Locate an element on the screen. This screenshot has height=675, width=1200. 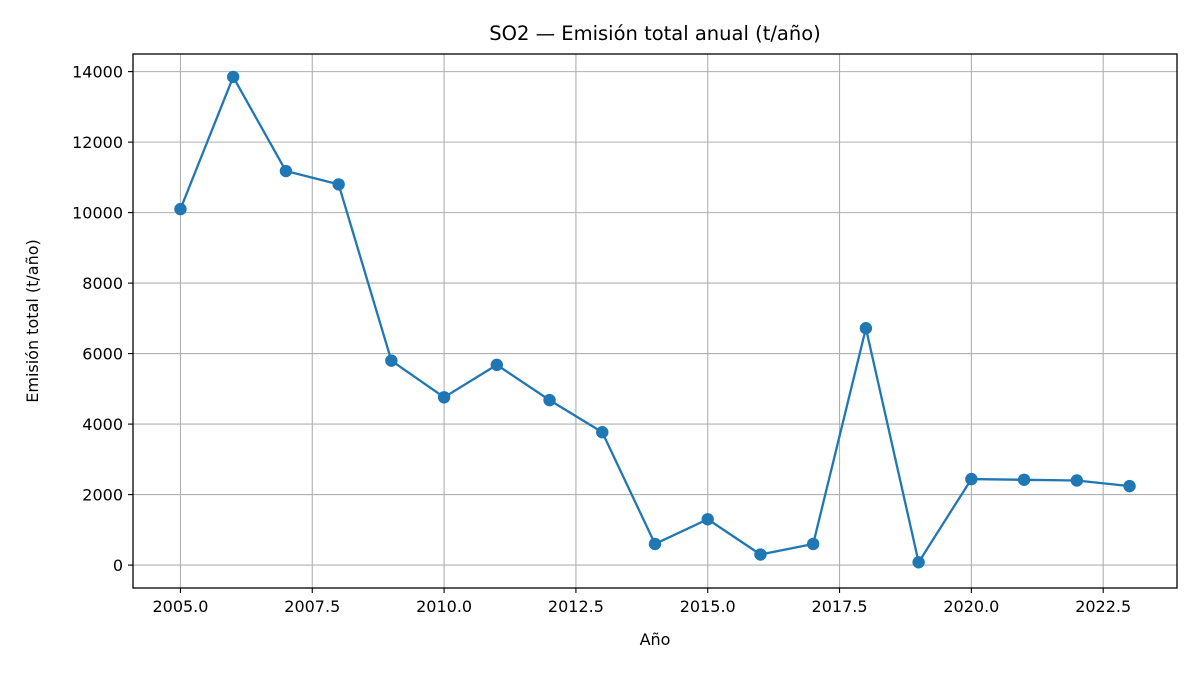
y-tick-label: 2000 is located at coordinates (102, 495).